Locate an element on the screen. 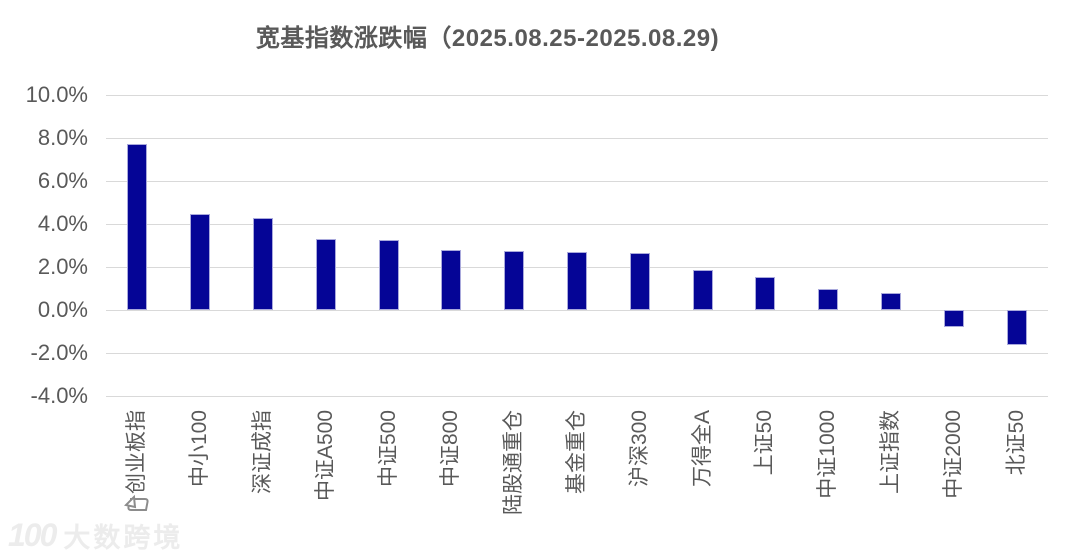 The image size is (1080, 560). x-axis-slot: 中证A500 is located at coordinates (325, 475).